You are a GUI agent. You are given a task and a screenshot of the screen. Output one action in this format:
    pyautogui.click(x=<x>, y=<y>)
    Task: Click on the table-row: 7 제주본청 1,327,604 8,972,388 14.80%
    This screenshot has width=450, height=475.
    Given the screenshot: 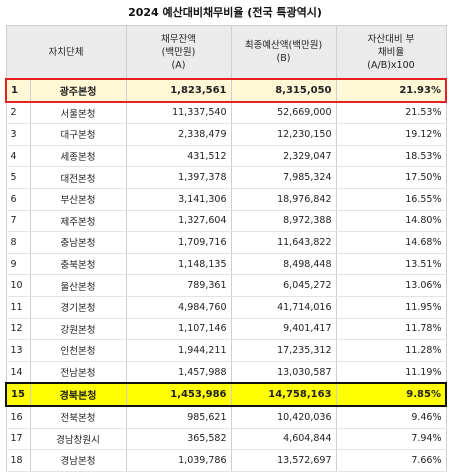 What is the action you would take?
    pyautogui.click(x=226, y=221)
    